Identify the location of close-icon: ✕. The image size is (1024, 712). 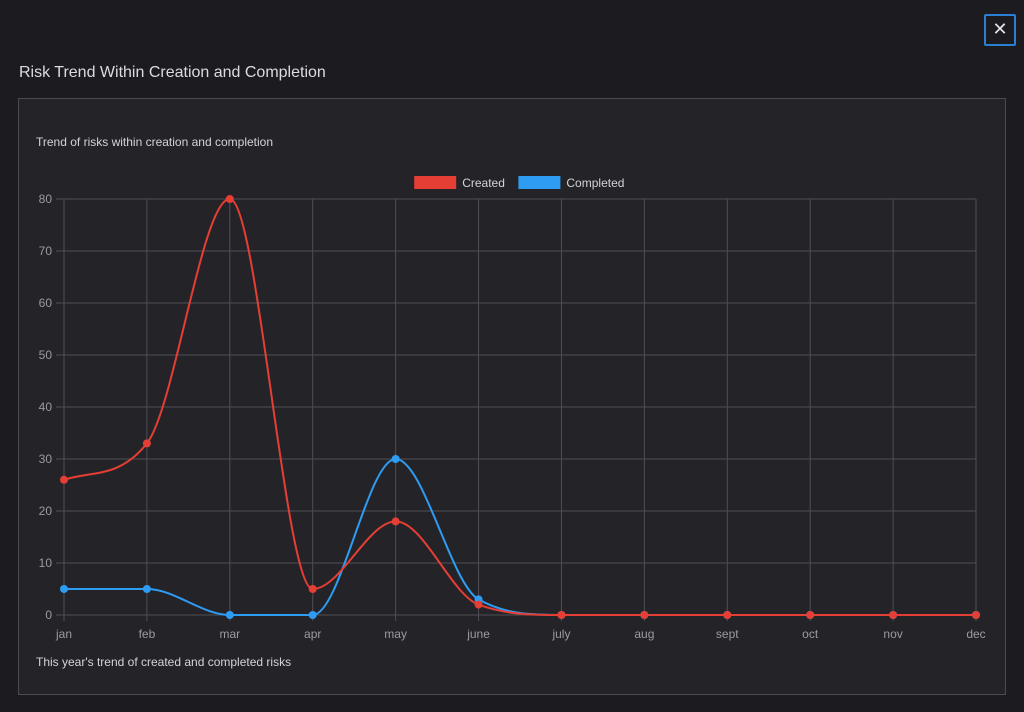
(1000, 29).